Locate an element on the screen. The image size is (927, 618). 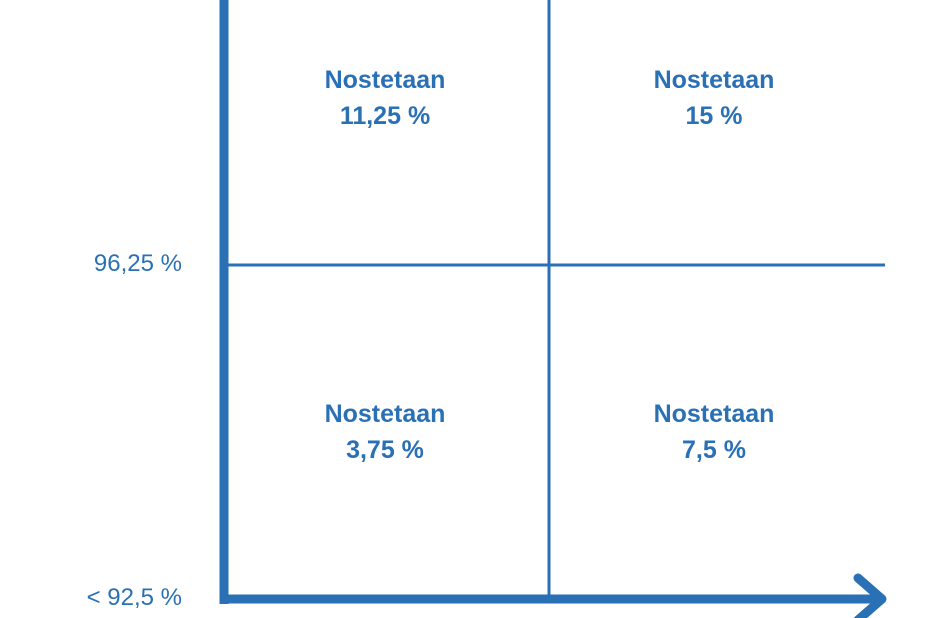
quadrant-bottom-right-title: Nostetaan is located at coordinates (714, 414).